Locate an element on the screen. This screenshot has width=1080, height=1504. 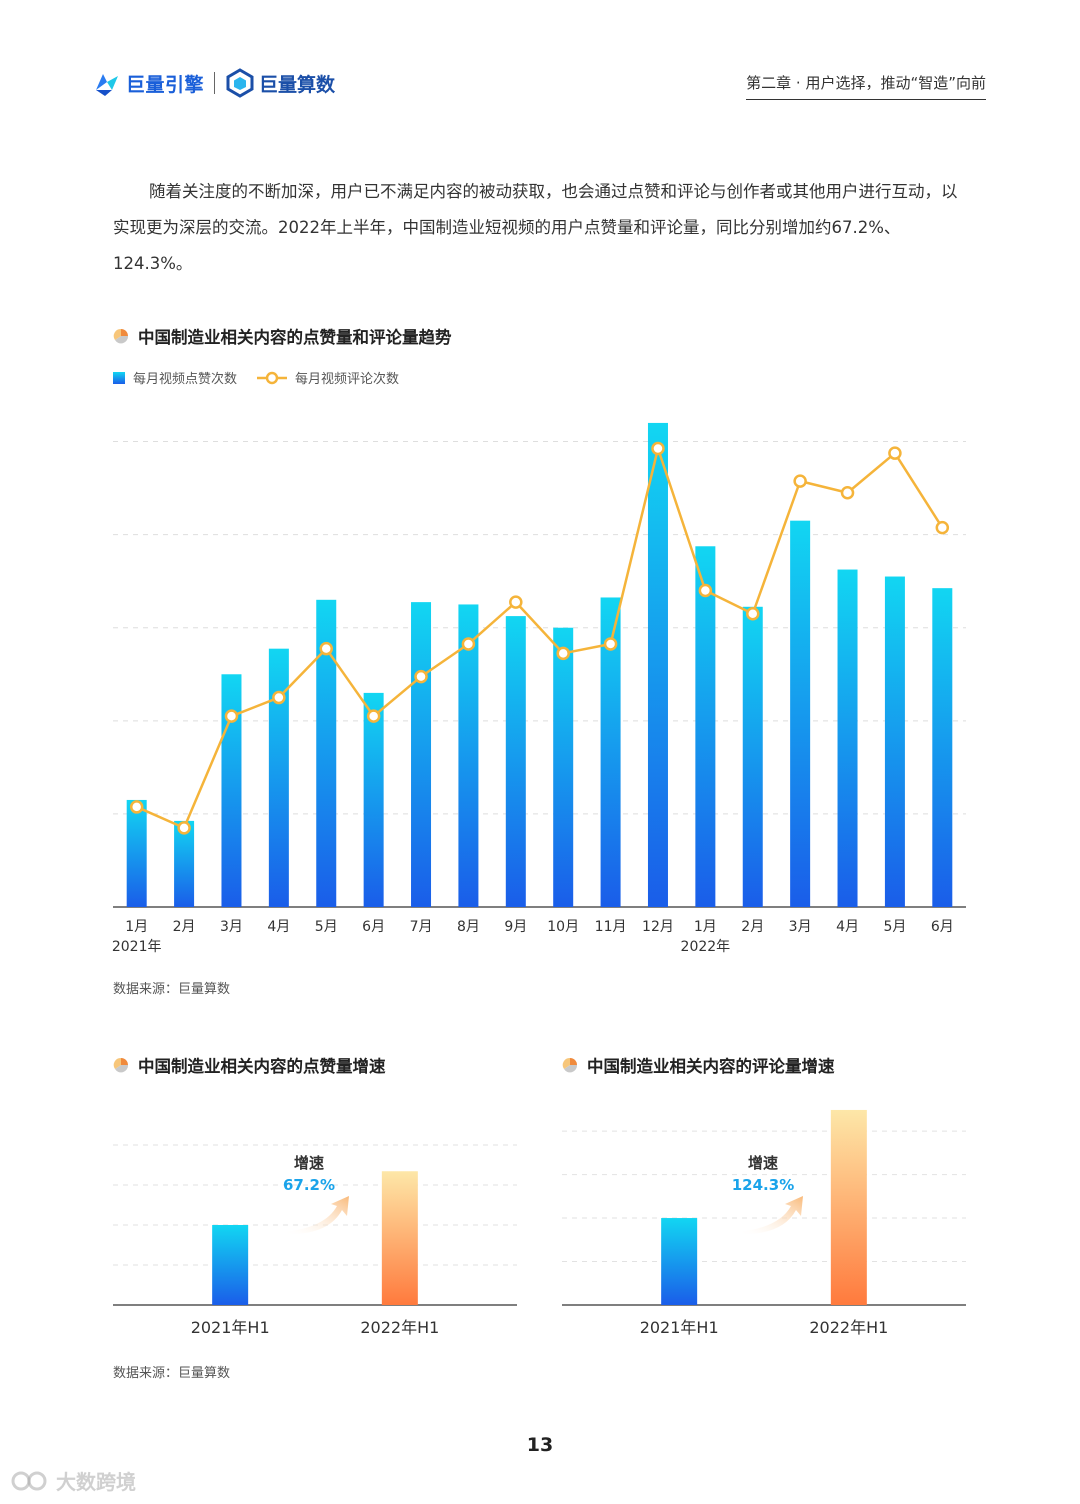
page-number: 13 is located at coordinates (540, 1445).